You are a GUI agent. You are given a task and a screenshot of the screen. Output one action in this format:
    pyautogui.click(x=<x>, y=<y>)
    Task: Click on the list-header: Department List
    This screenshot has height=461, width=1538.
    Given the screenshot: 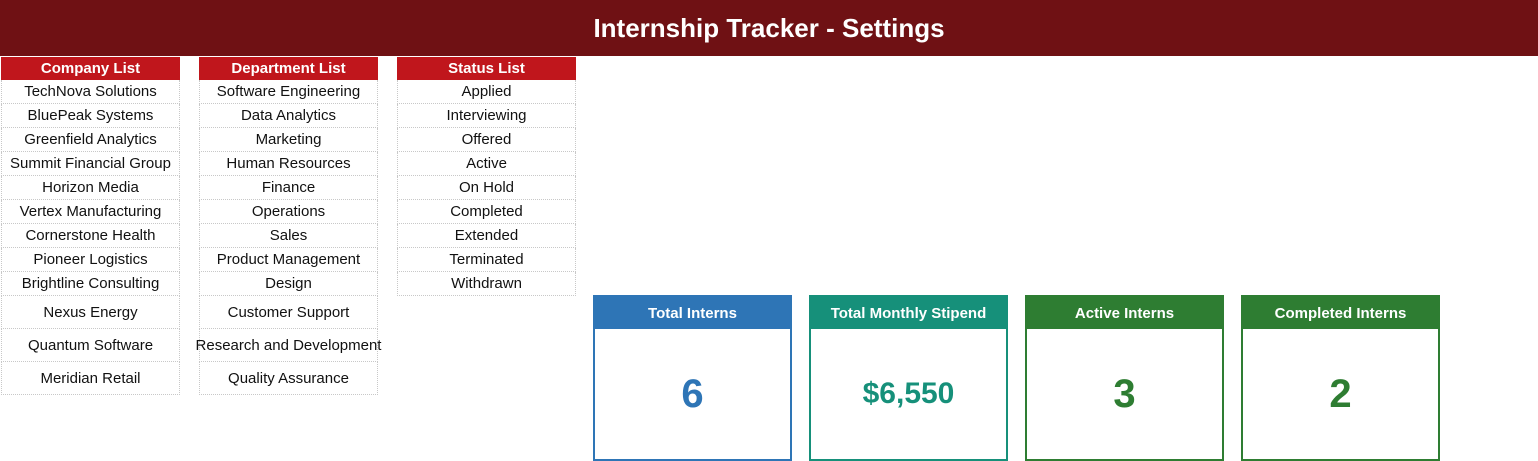 What is the action you would take?
    pyautogui.click(x=288, y=68)
    